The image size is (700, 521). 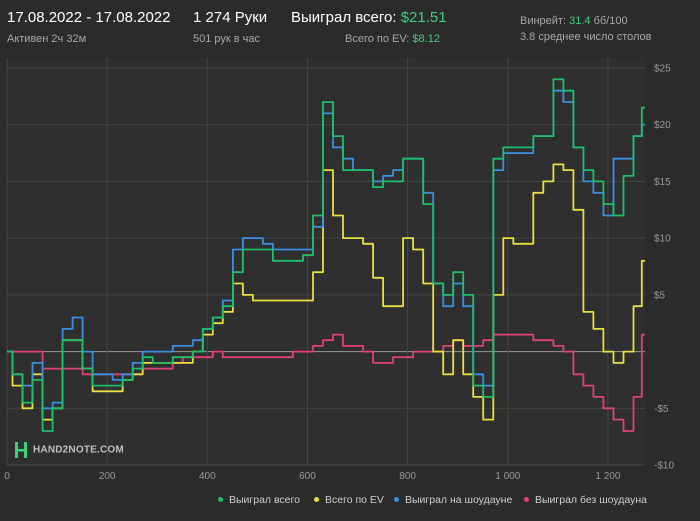 I want to click on ev-total: Всего по EV: $8.12, so click(x=392, y=39).